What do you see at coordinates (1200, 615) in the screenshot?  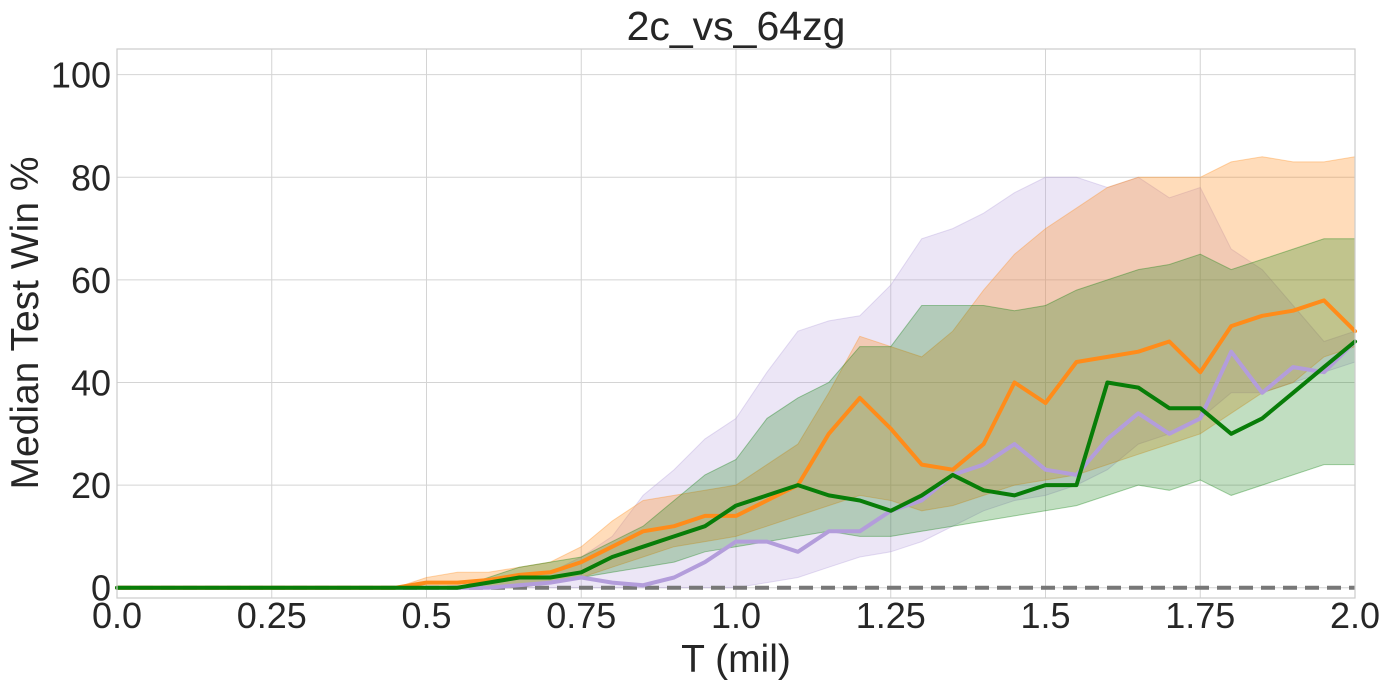 I see `x-tick-label: 1.75` at bounding box center [1200, 615].